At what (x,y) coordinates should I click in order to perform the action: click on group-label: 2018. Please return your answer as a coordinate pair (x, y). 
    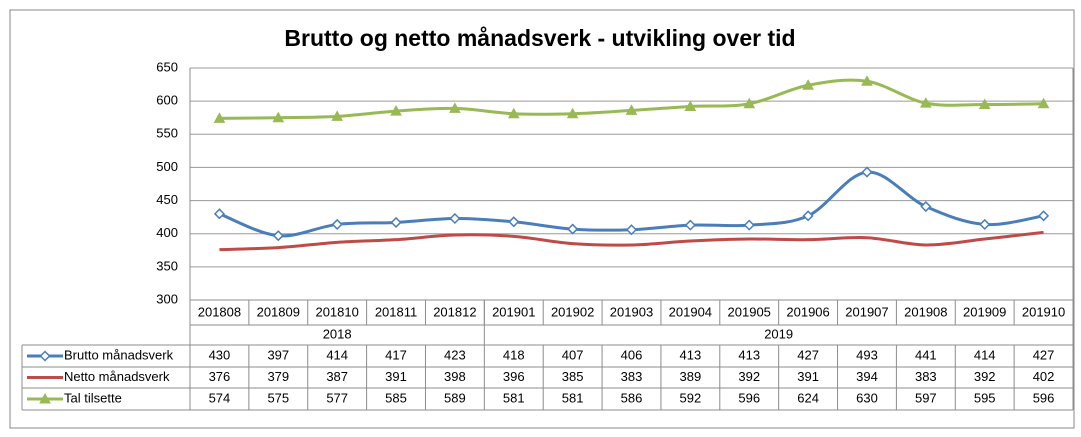
    Looking at the image, I should click on (337, 333).